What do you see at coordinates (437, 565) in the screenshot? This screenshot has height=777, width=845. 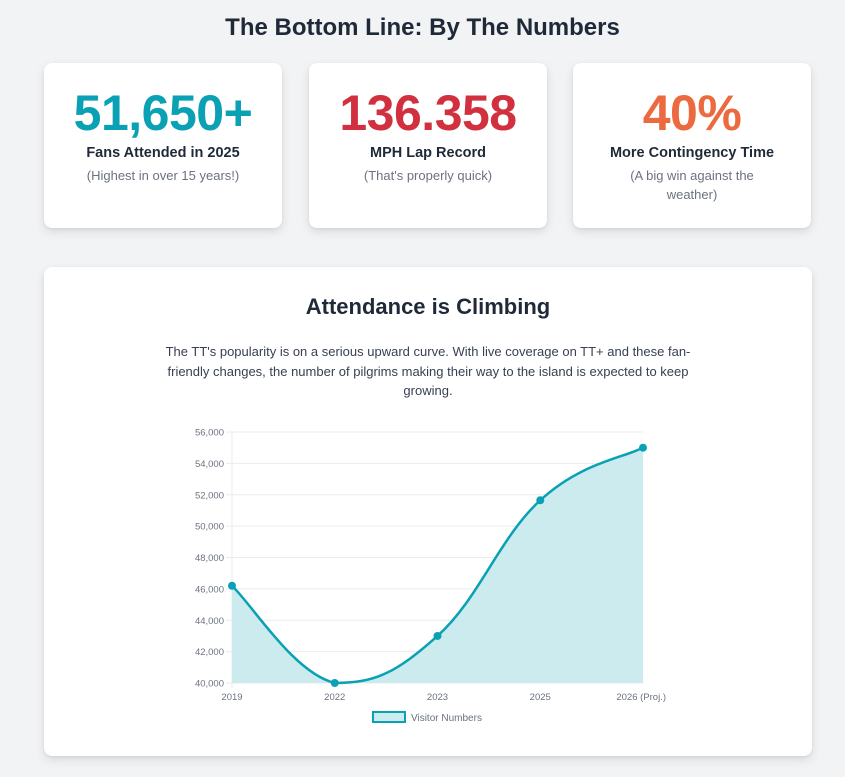 I see `series-area-fill` at bounding box center [437, 565].